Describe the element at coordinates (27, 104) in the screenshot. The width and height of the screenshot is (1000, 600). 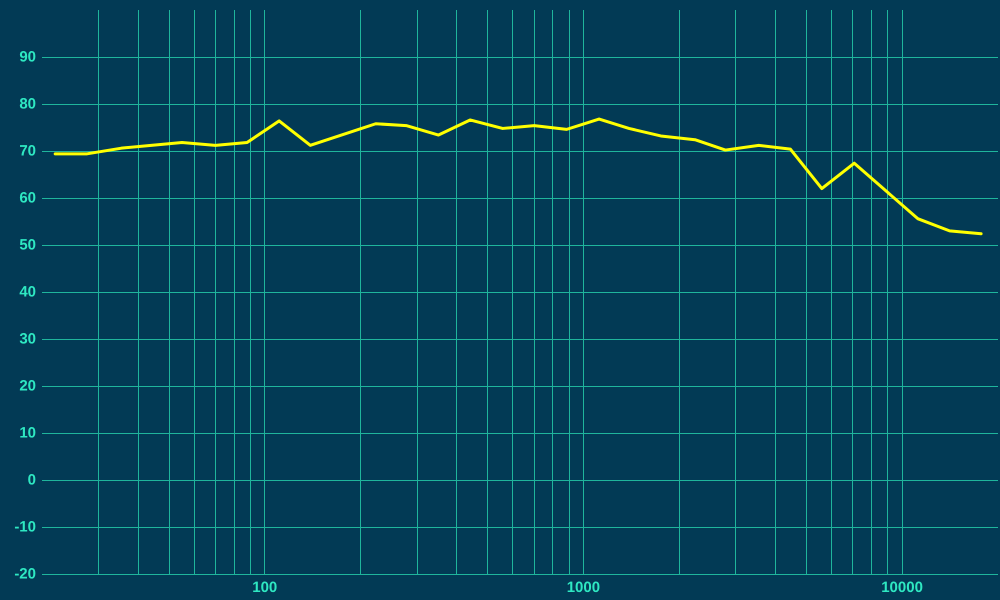
I see `y-tick-label: 80` at that location.